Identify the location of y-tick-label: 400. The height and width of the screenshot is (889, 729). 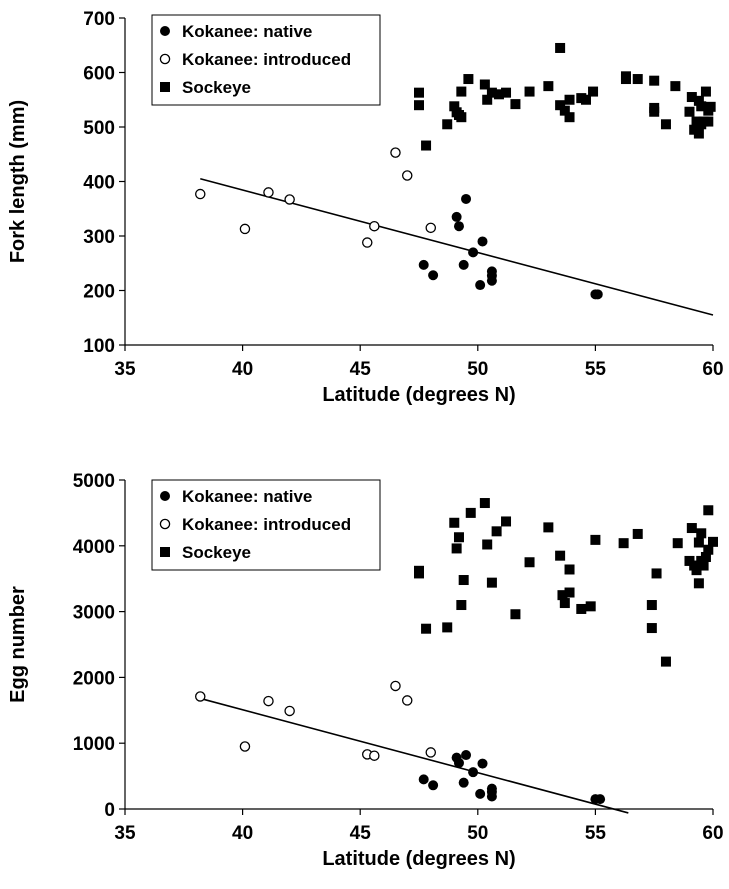
(99, 183).